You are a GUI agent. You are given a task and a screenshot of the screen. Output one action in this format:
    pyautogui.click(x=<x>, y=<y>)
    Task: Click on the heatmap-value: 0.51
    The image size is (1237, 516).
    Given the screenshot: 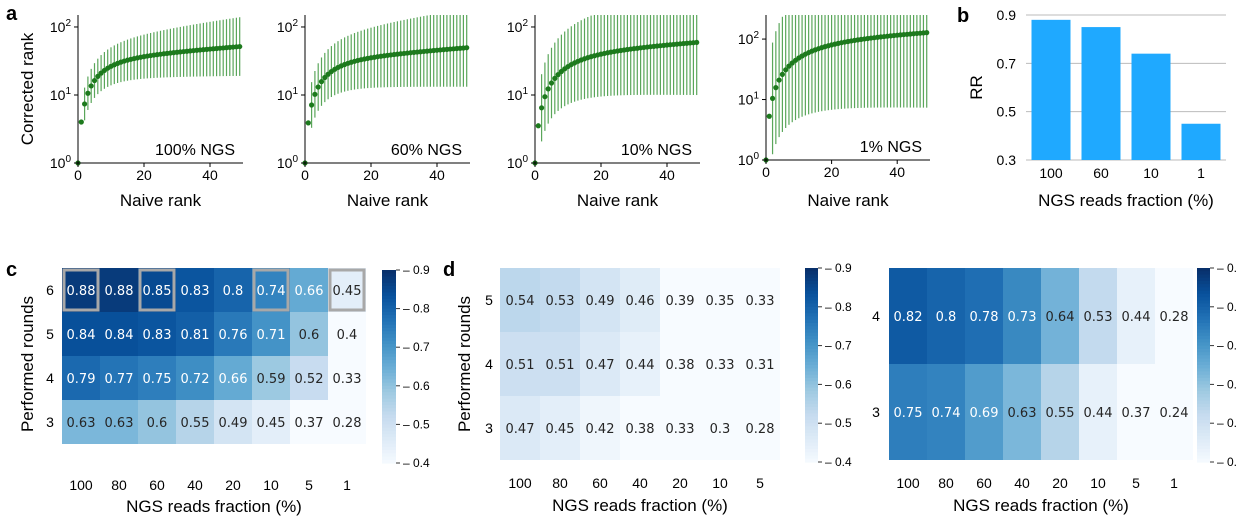 What is the action you would take?
    pyautogui.click(x=520, y=365)
    